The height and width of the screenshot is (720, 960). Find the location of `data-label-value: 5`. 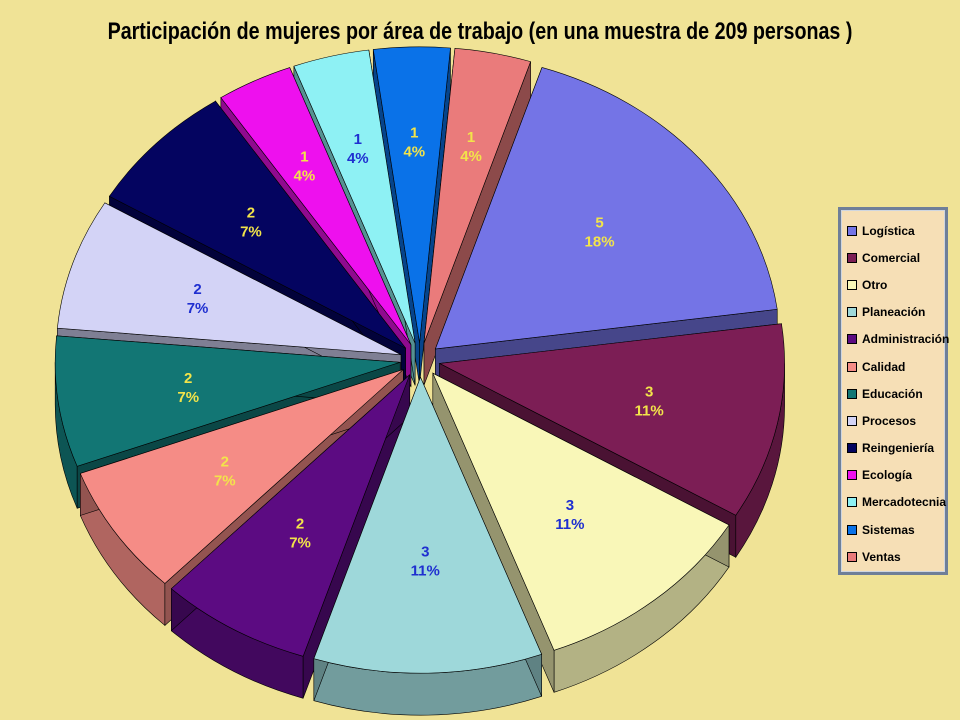

data-label-value: 5 is located at coordinates (599, 222).